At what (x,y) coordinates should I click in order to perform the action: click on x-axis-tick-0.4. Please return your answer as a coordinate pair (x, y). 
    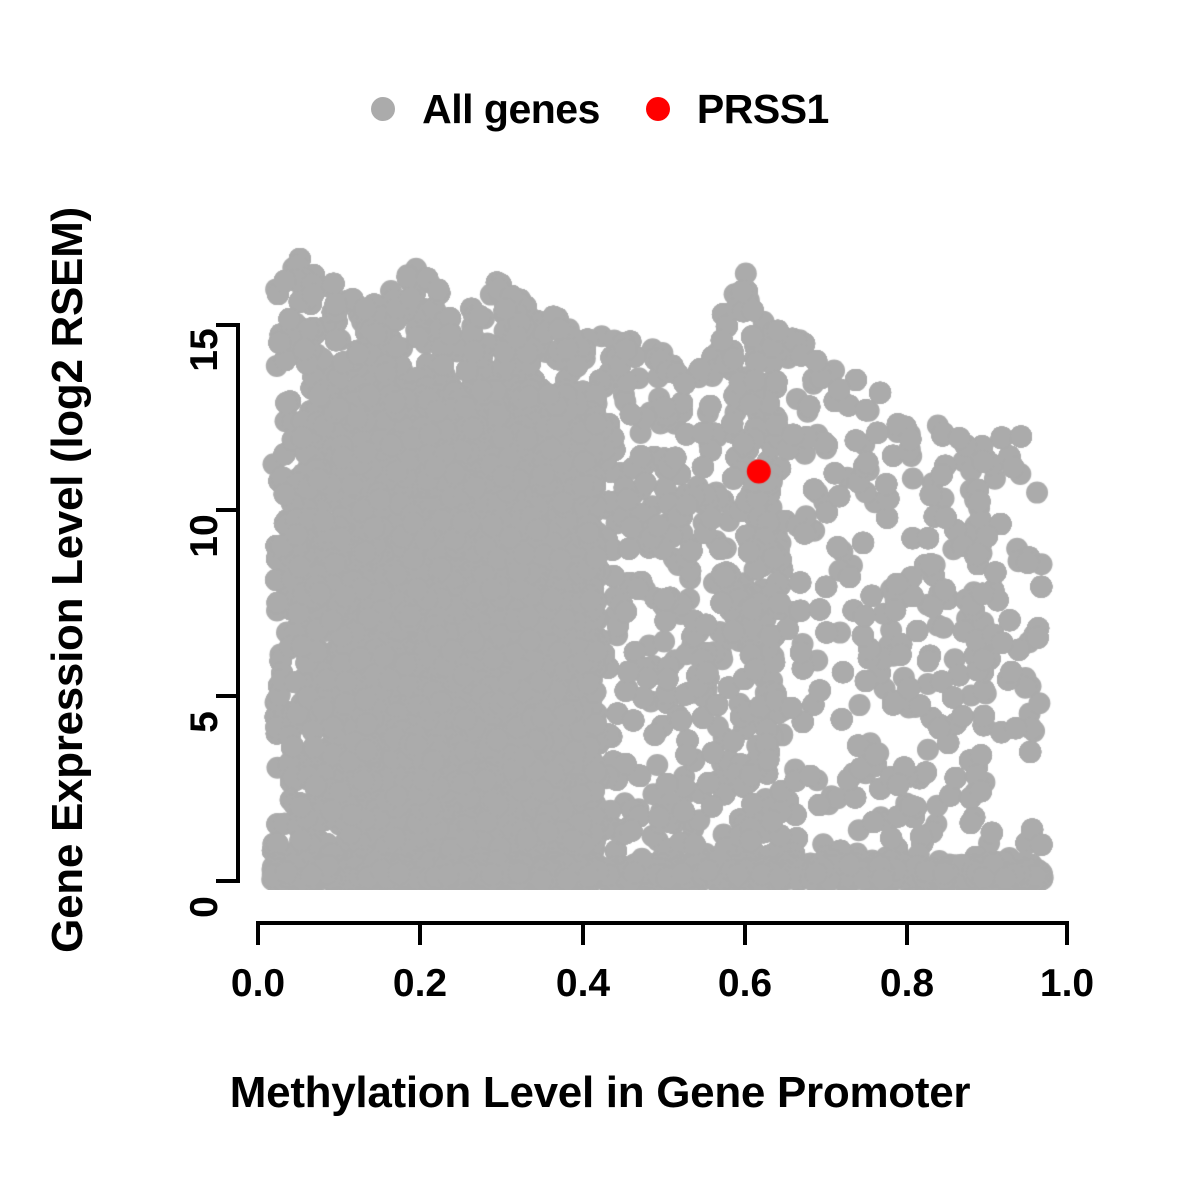
    Looking at the image, I should click on (583, 933).